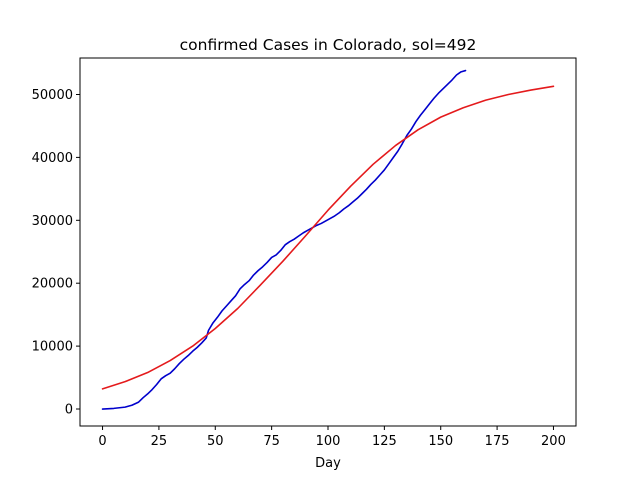 The height and width of the screenshot is (480, 640). What do you see at coordinates (52, 95) in the screenshot?
I see `y-tick-label: 50000` at bounding box center [52, 95].